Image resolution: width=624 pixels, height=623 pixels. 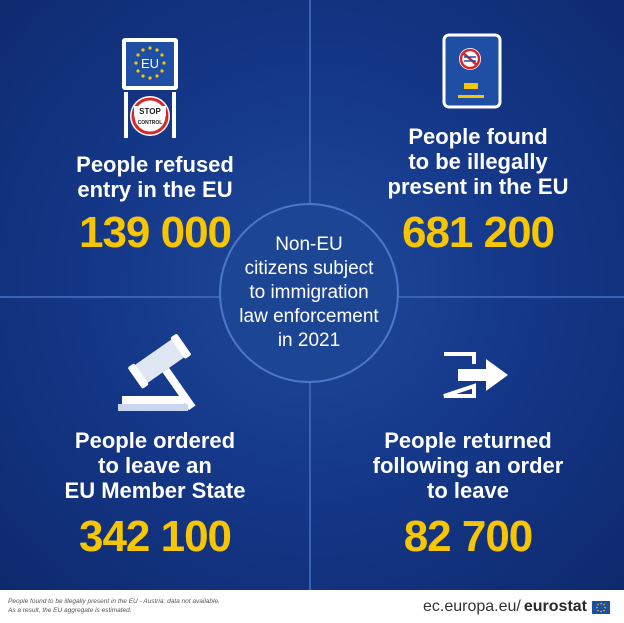 What do you see at coordinates (155, 232) in the screenshot?
I see `value-refused: 139 000` at bounding box center [155, 232].